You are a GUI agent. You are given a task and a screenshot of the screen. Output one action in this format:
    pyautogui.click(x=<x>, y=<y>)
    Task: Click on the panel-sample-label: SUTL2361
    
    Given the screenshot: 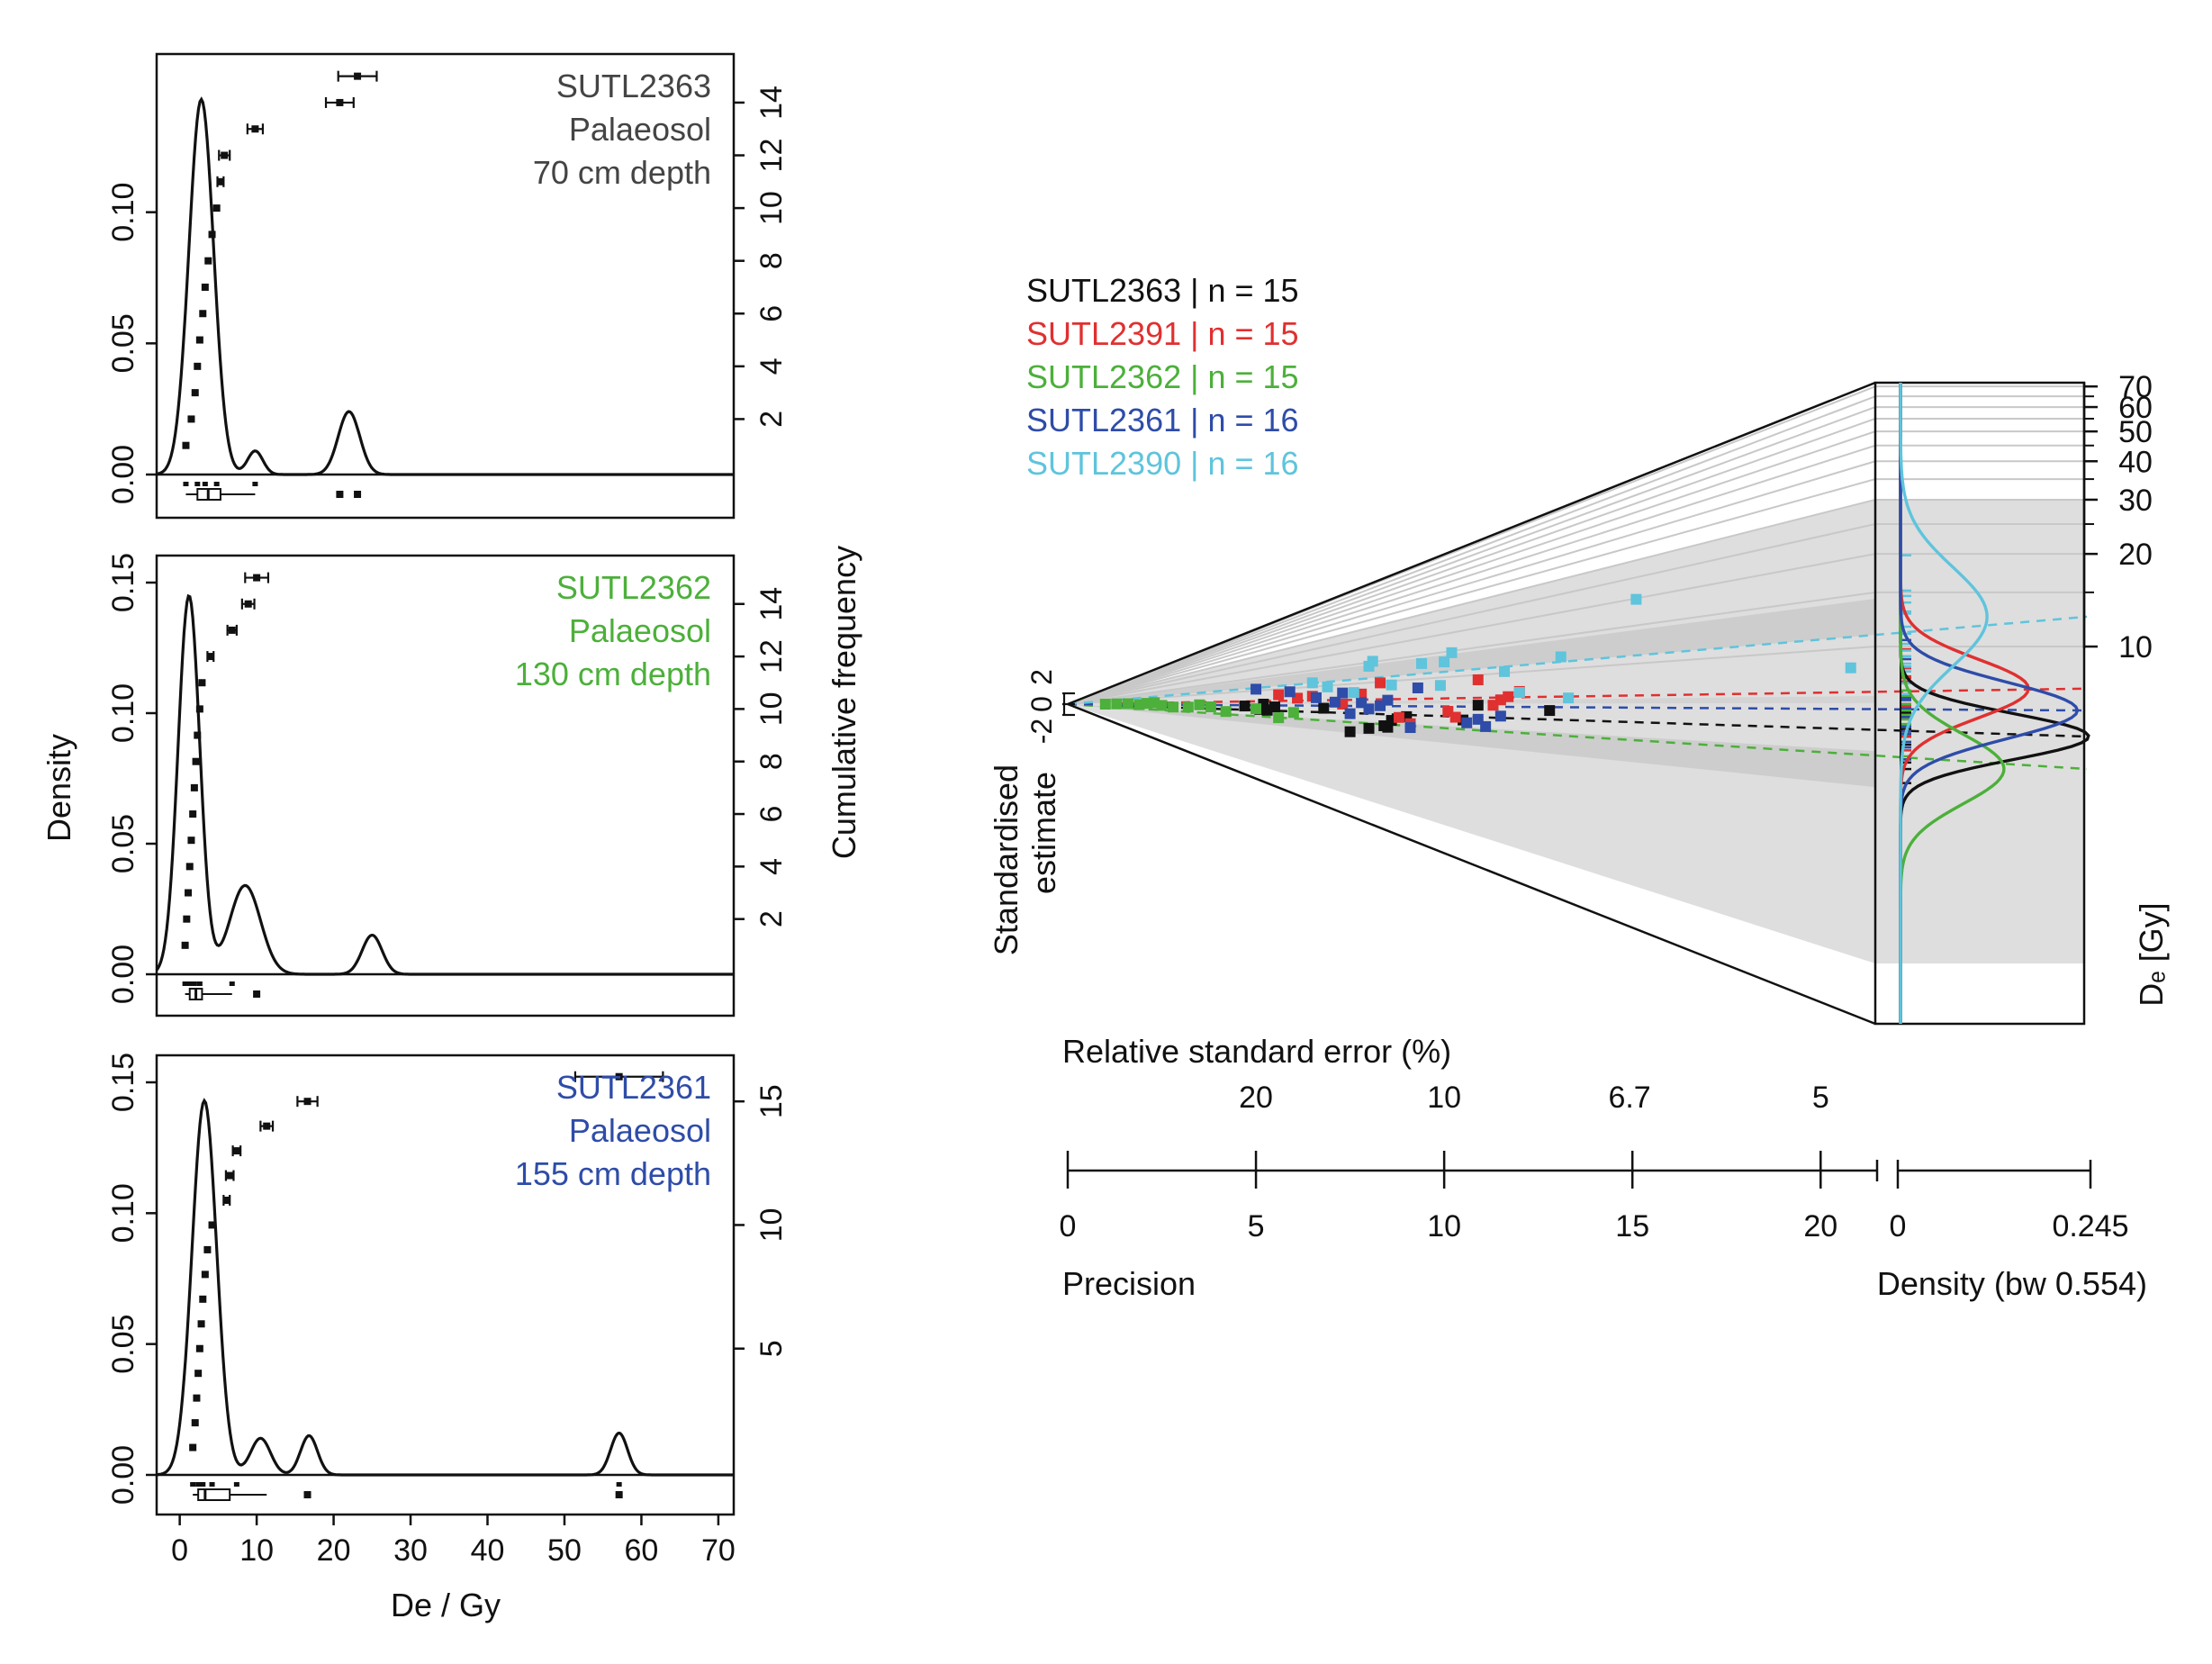 What is the action you would take?
    pyautogui.click(x=633, y=1087)
    